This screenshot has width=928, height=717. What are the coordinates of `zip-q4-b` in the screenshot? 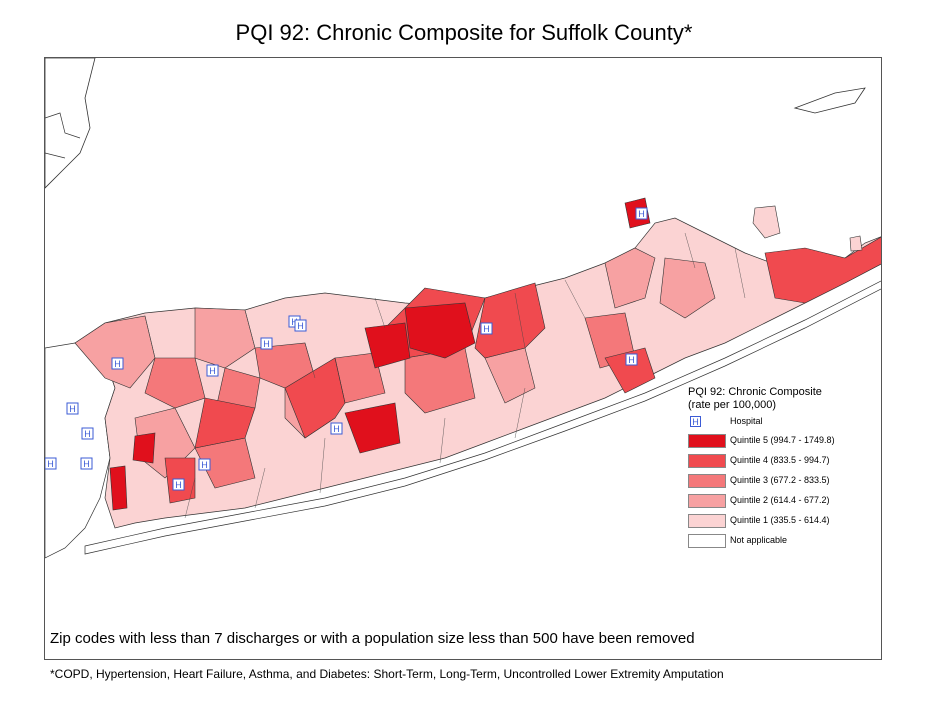 It's located at (315, 398).